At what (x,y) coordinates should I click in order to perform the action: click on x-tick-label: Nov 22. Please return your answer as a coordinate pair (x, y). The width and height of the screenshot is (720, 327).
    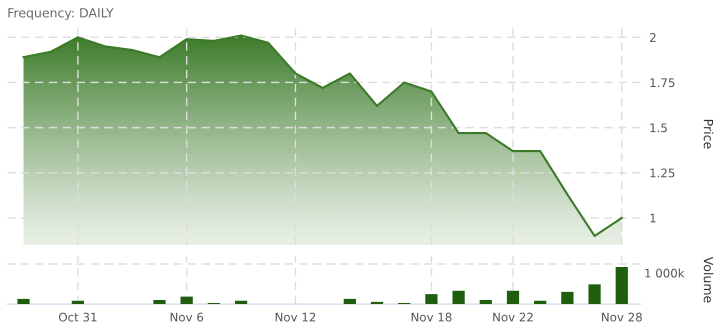
    Looking at the image, I should click on (513, 317).